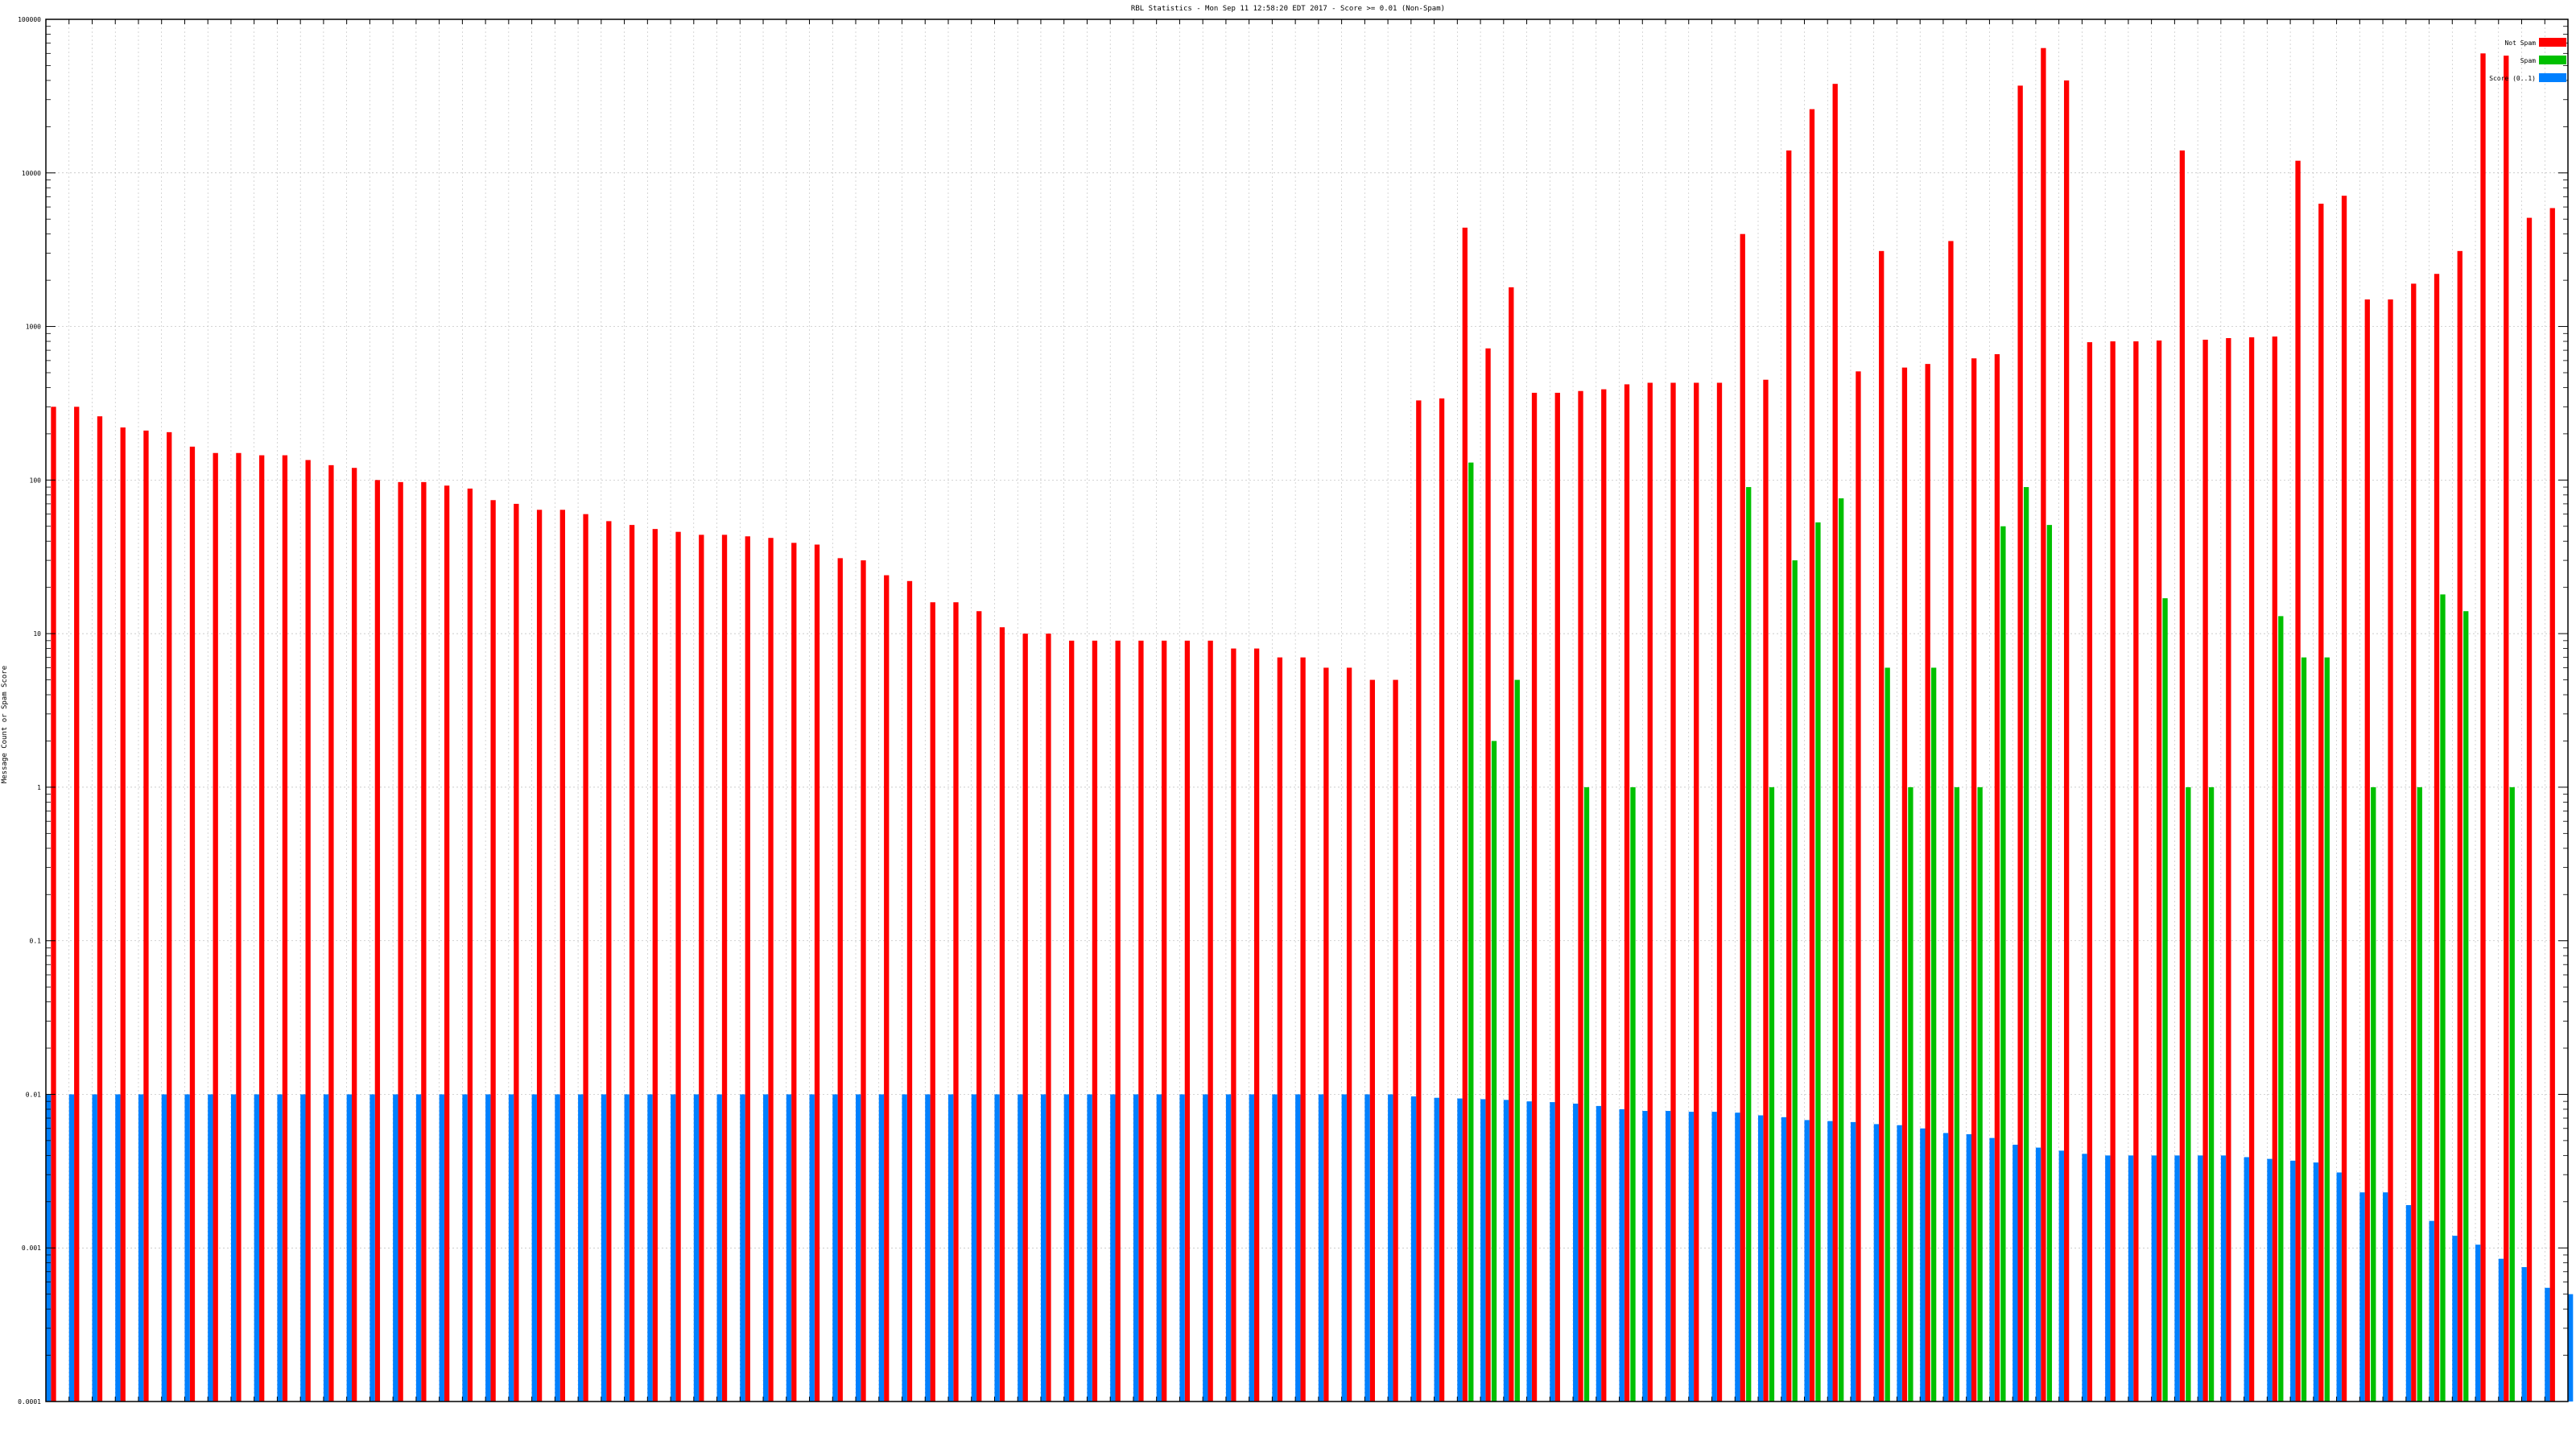  Describe the element at coordinates (2520, 43) in the screenshot. I see `legend-label: Not Spam` at that location.